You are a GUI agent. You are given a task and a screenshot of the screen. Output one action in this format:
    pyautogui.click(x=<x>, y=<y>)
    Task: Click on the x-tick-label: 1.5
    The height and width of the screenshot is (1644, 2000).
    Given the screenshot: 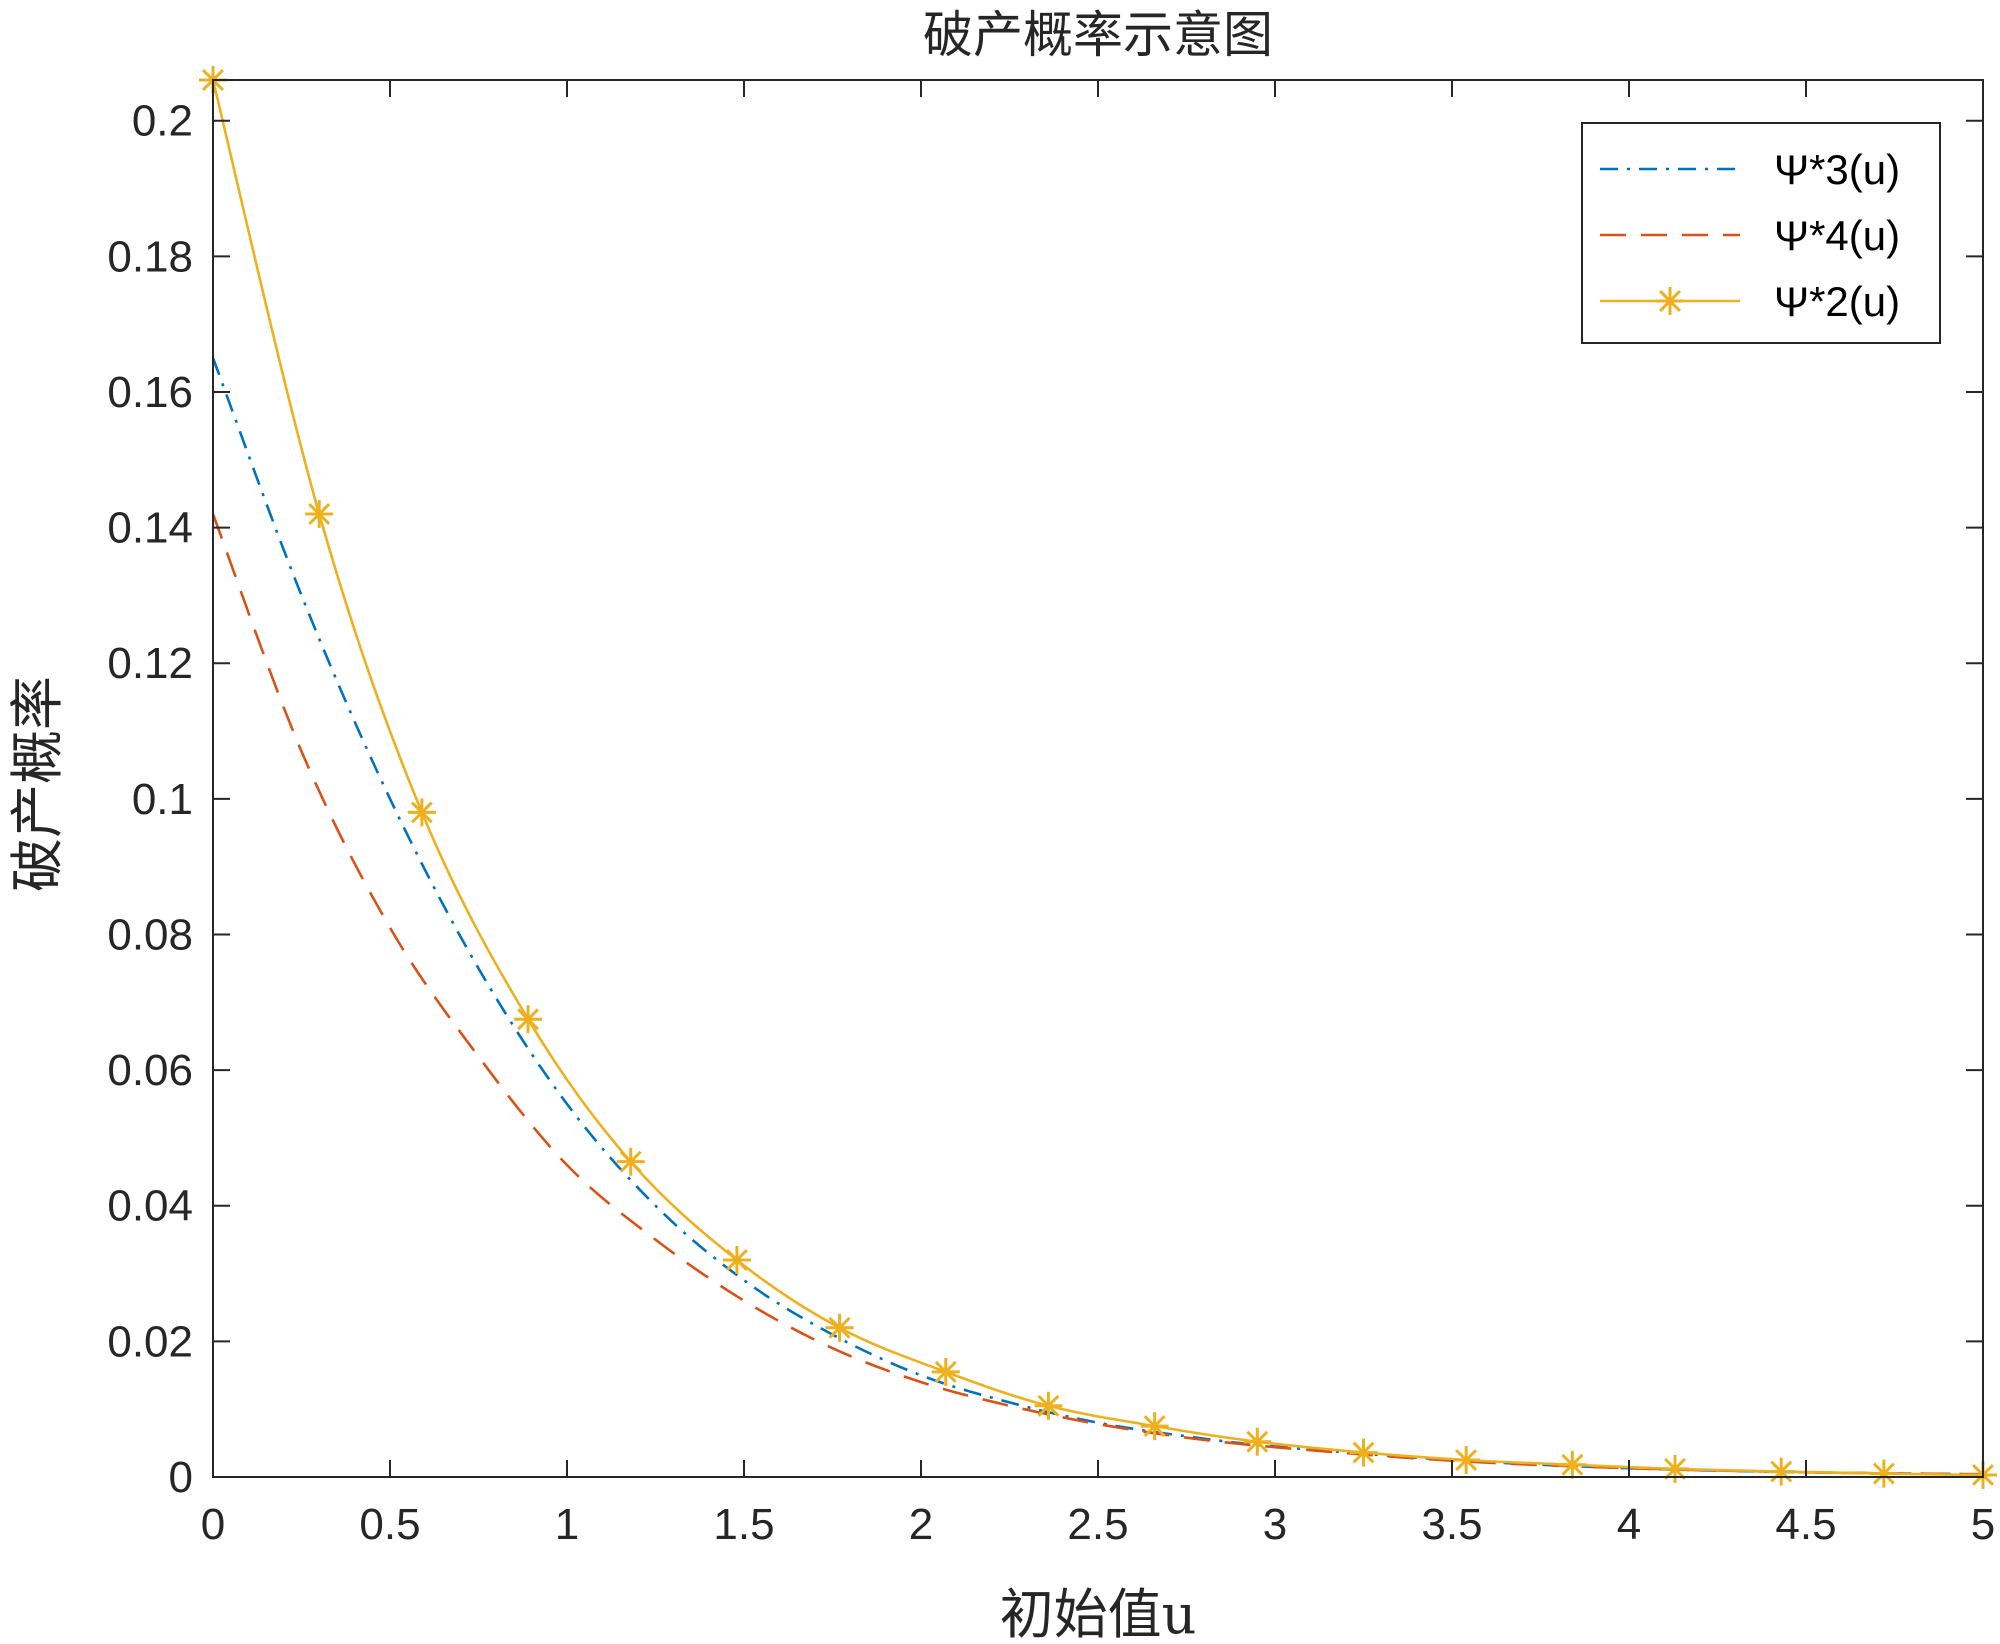 What is the action you would take?
    pyautogui.click(x=743, y=1524)
    